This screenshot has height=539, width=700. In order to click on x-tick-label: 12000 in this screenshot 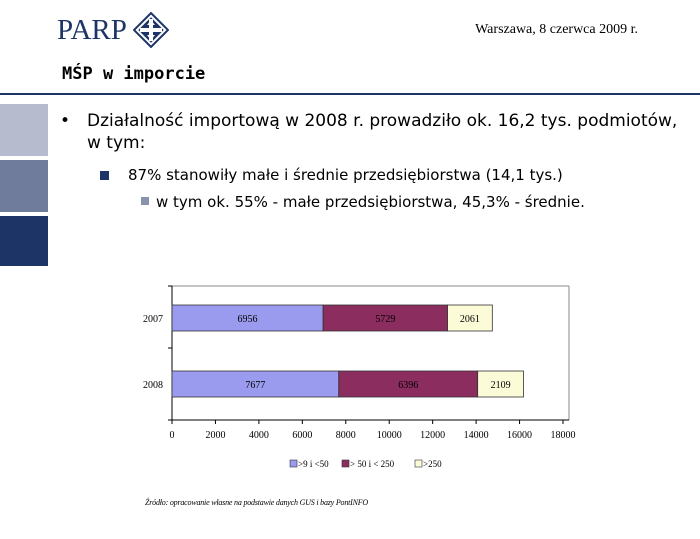, I will do `click(432, 435)`.